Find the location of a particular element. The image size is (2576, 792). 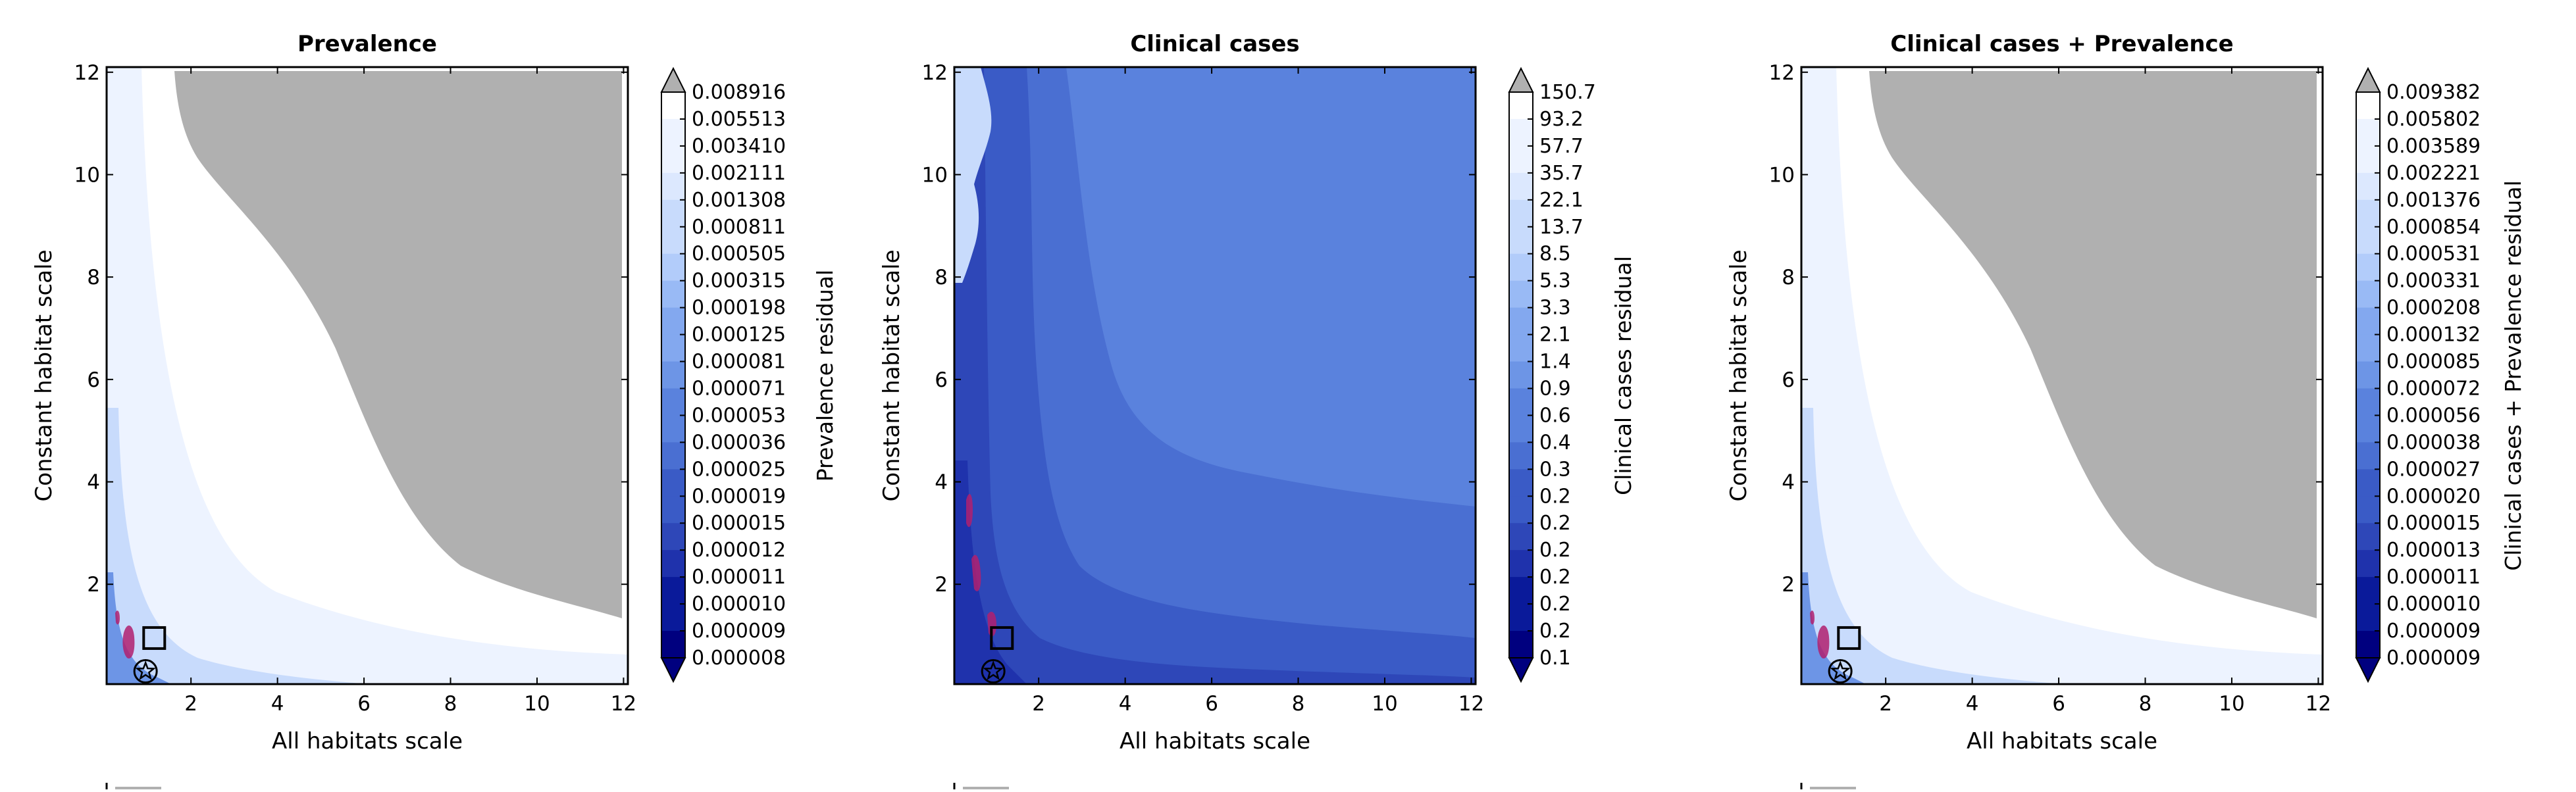

colorbar-tick-label: 0.005513 is located at coordinates (739, 119).